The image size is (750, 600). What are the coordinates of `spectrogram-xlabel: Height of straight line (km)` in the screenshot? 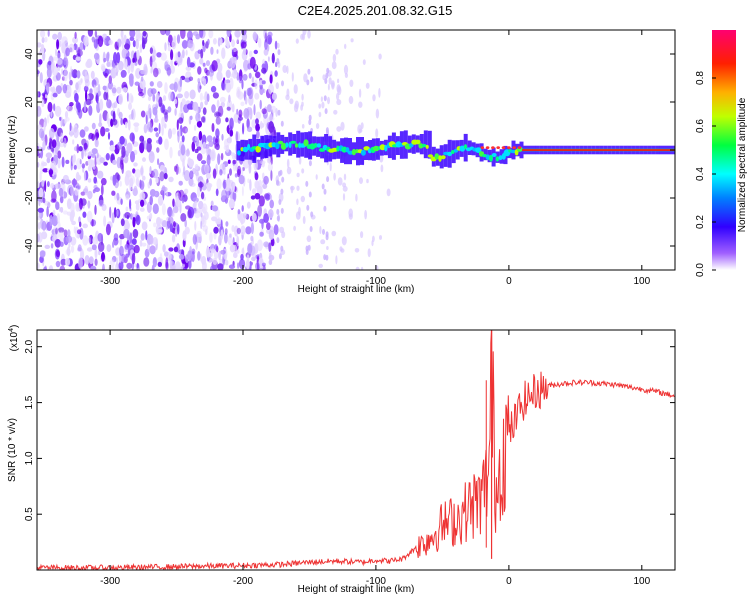 It's located at (356, 289).